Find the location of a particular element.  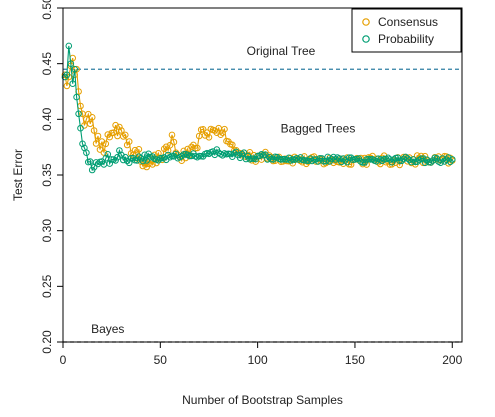

legend-marker-probability is located at coordinates (366, 39).